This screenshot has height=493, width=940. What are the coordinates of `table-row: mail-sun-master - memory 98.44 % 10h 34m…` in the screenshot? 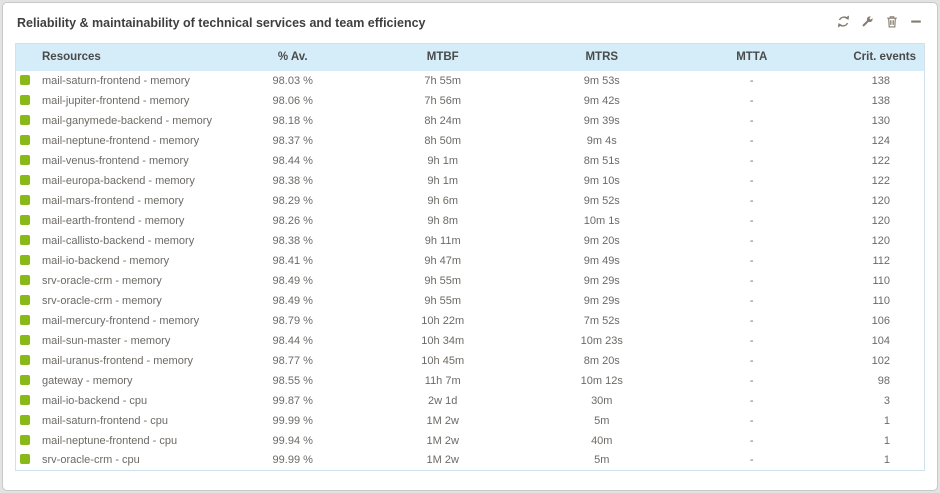 It's located at (470, 341).